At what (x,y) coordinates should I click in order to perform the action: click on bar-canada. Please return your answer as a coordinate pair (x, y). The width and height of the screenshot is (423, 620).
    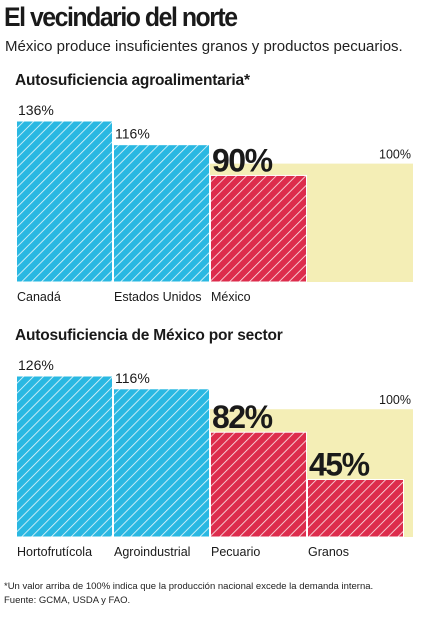
    Looking at the image, I should click on (64, 201).